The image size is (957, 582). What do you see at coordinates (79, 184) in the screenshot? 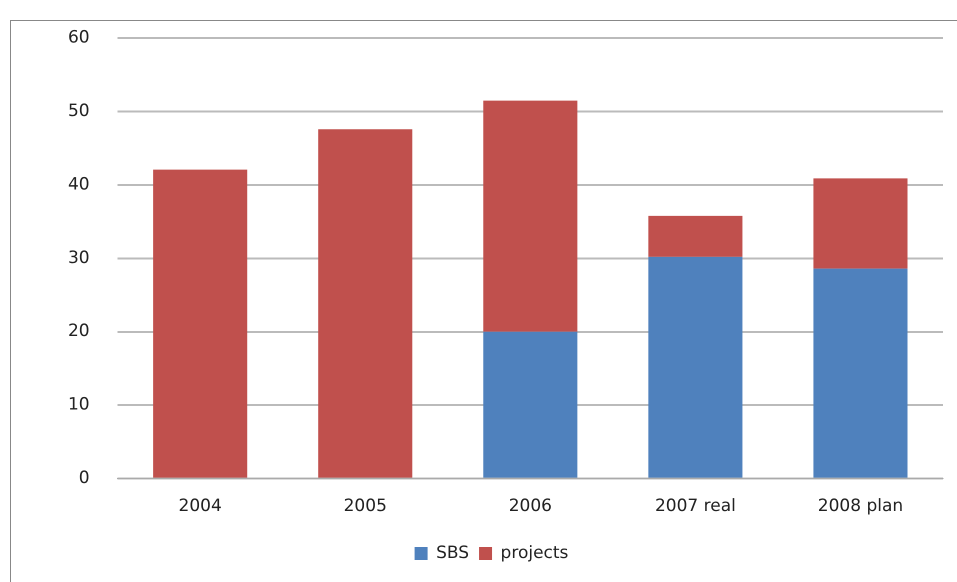
I see `y-tick-label: 40` at bounding box center [79, 184].